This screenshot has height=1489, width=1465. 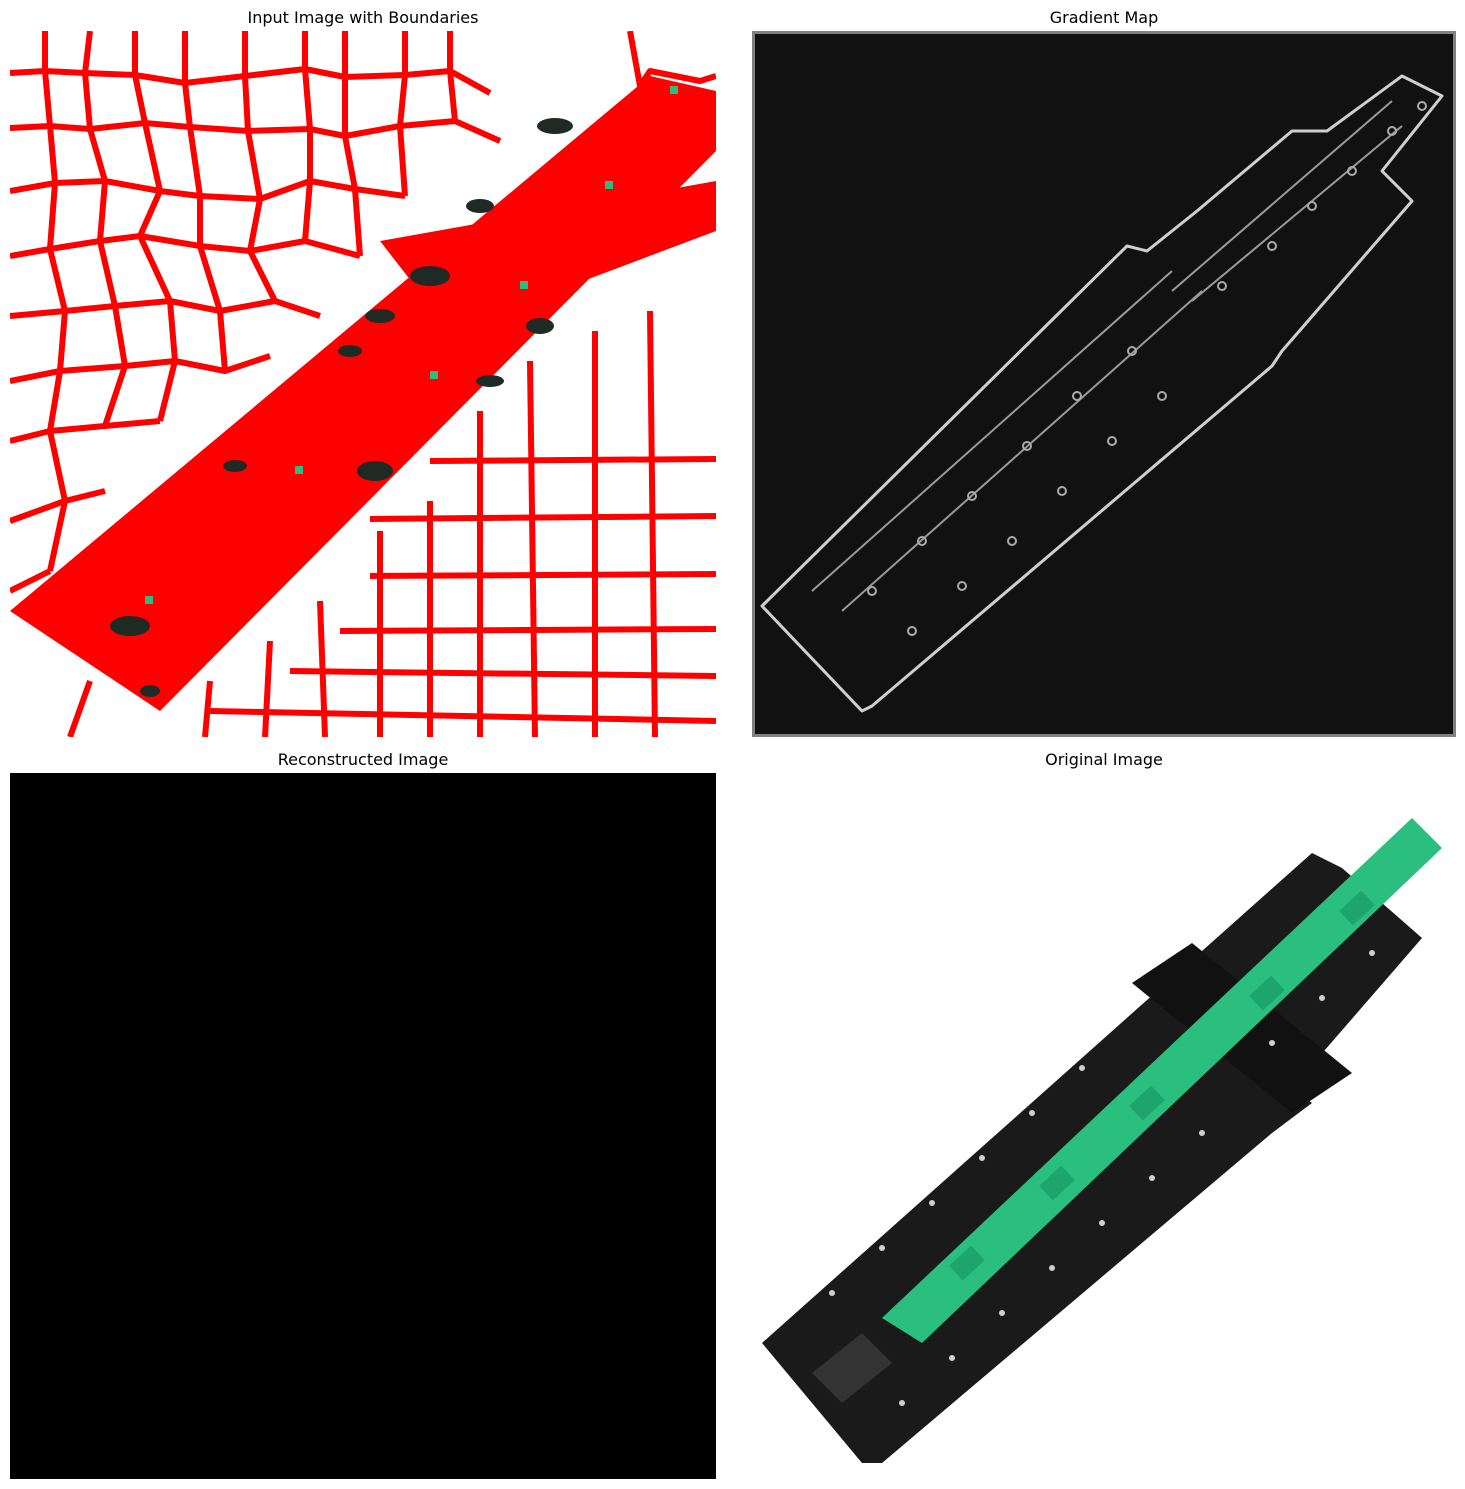 What do you see at coordinates (1104, 759) in the screenshot?
I see `title-original: Original Image` at bounding box center [1104, 759].